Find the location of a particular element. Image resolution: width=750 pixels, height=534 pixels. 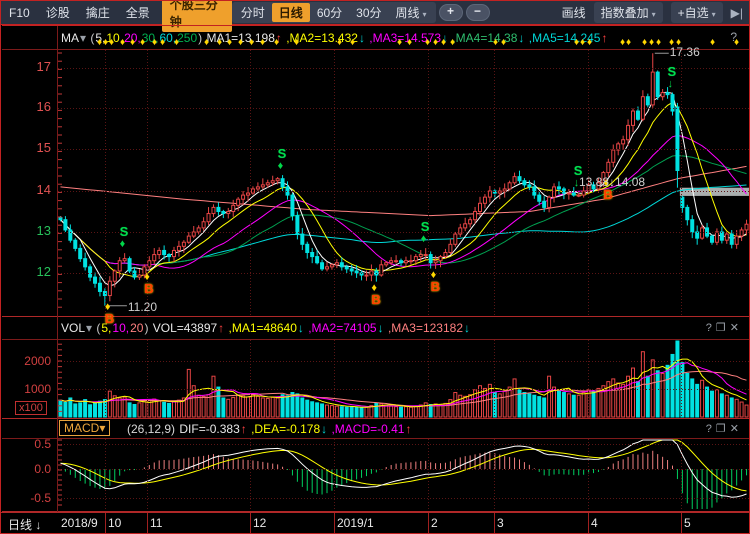

period-segment: 分时 日线 60分 30分 周线 ▾ is located at coordinates (333, 12).